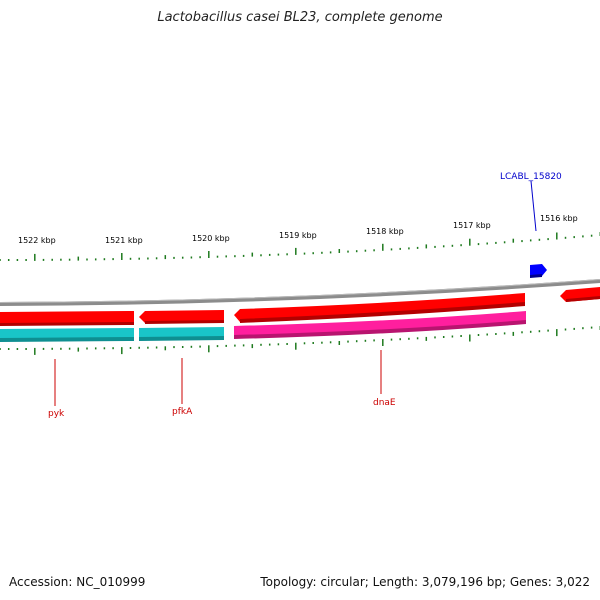 This screenshot has height=600, width=600. I want to click on scale-label-1521: 1521 kbp, so click(124, 240).